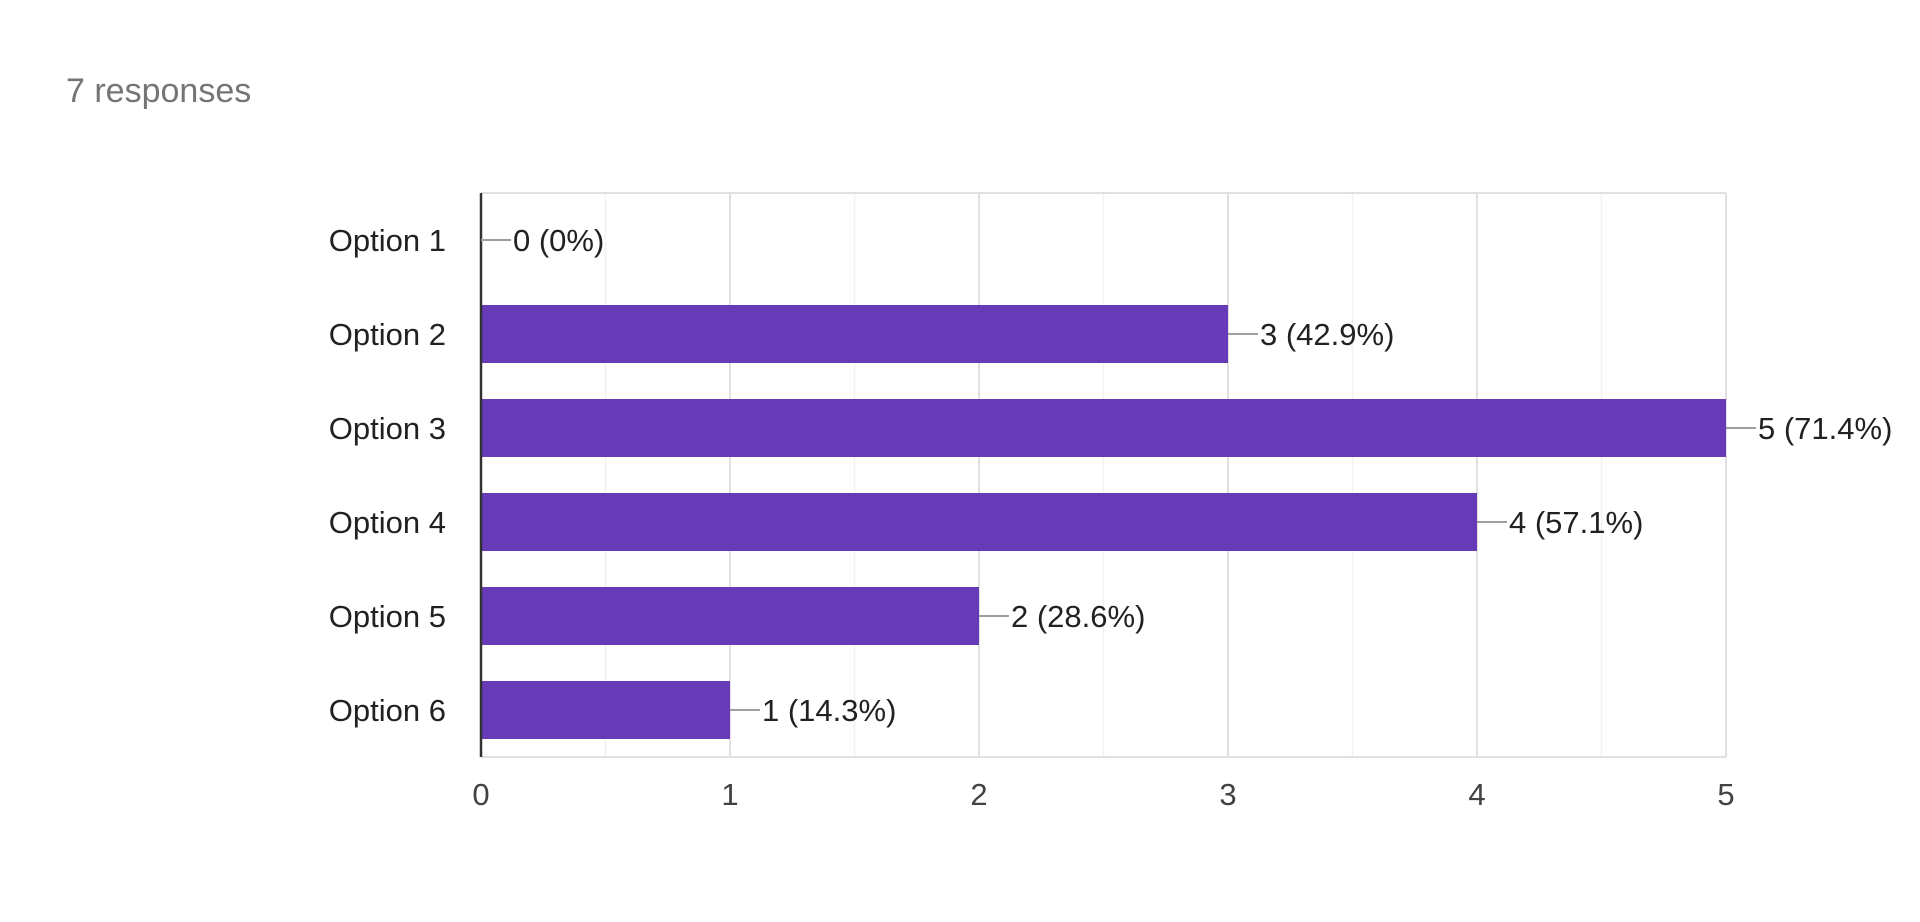 The width and height of the screenshot is (1920, 922). What do you see at coordinates (1825, 428) in the screenshot?
I see `data-label: 5 (71.4%)` at bounding box center [1825, 428].